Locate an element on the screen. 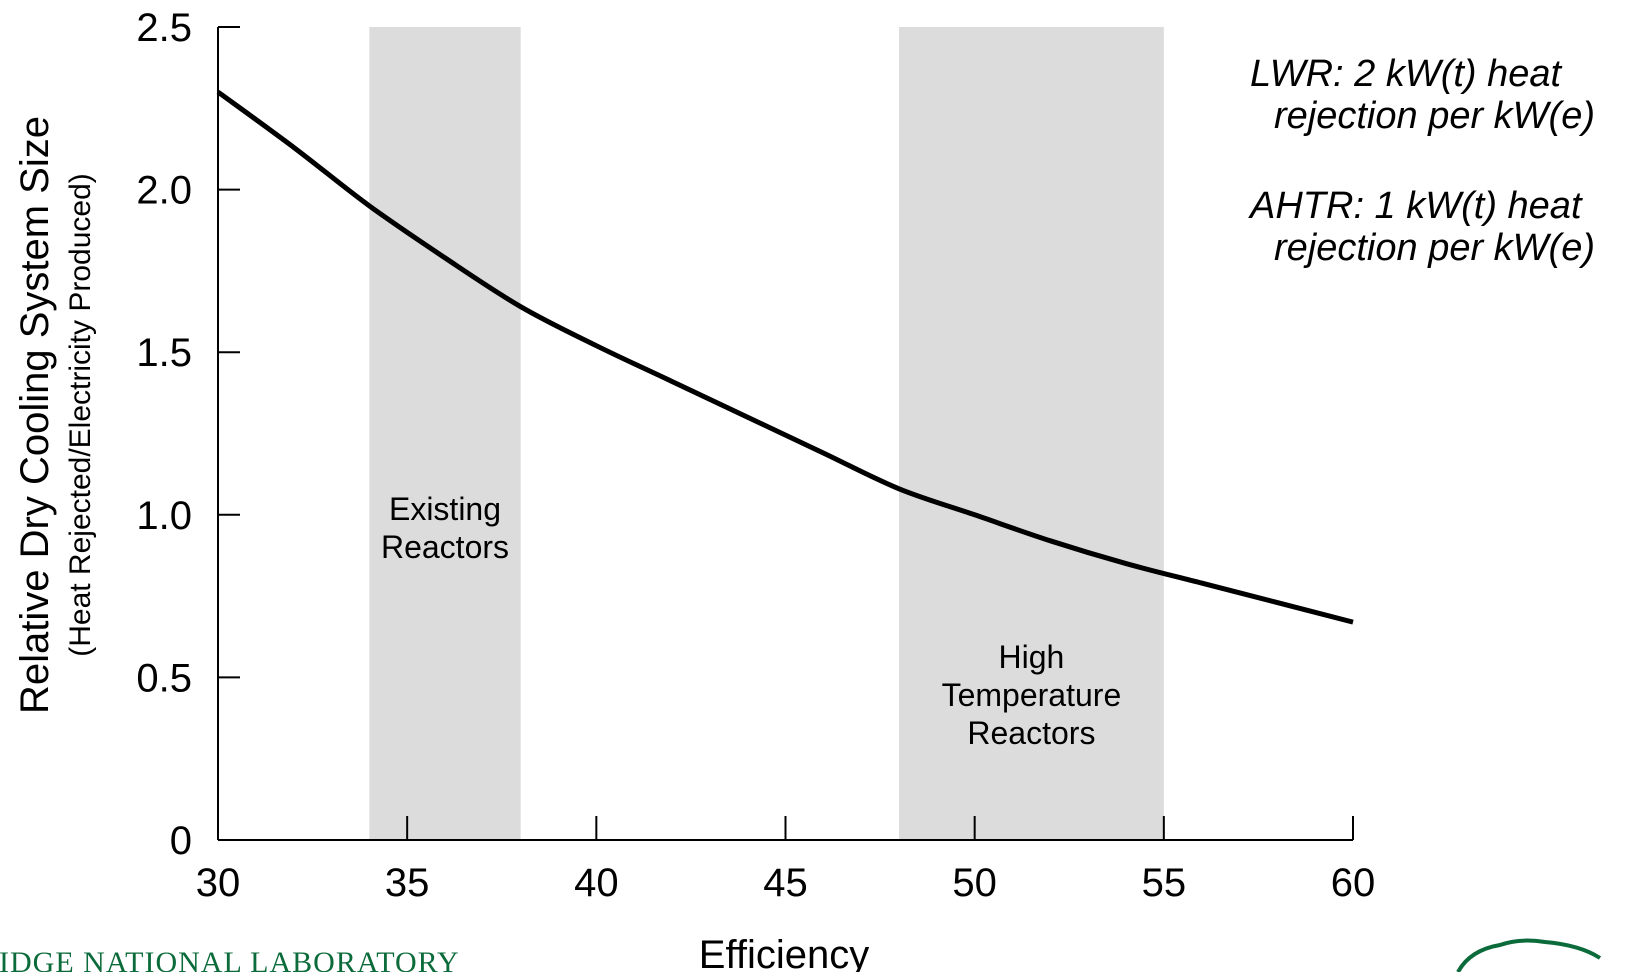 This screenshot has width=1640, height=972. x-tick-label-35: 35 is located at coordinates (407, 883).